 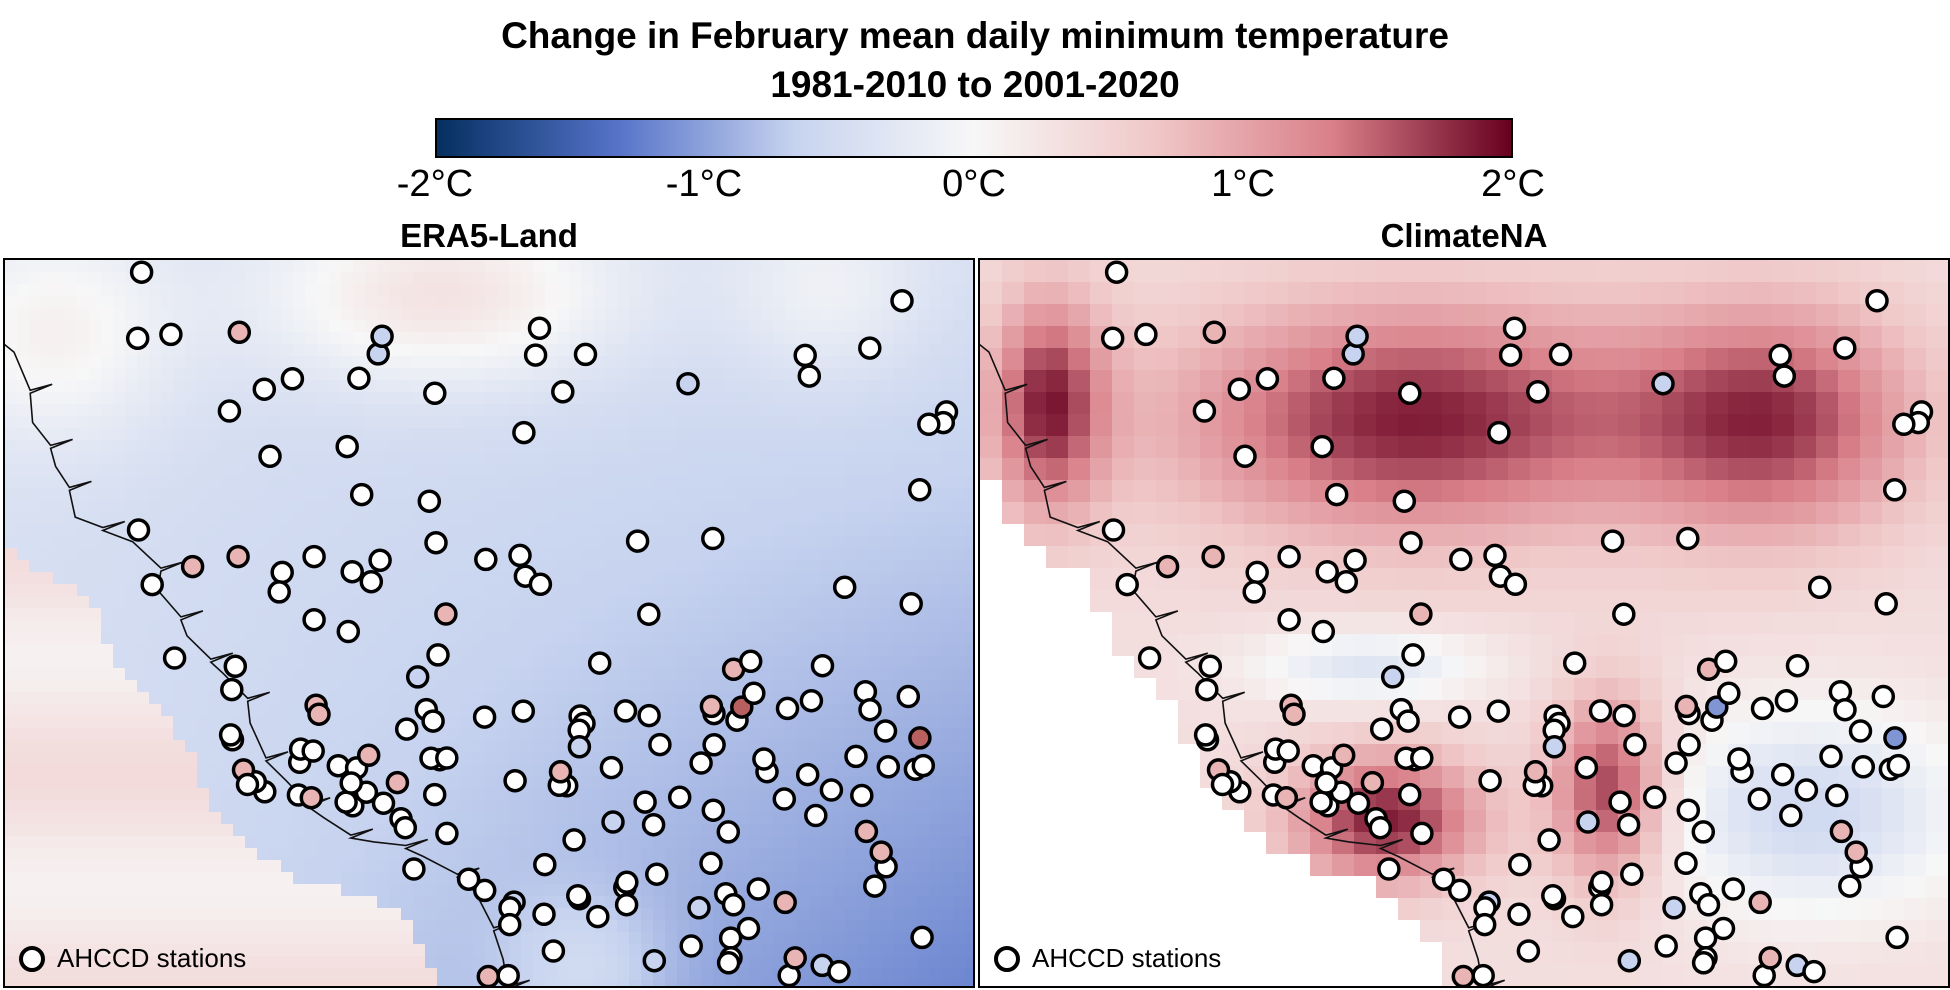 What do you see at coordinates (704, 184) in the screenshot?
I see `colorbar-tick-label: -1°C` at bounding box center [704, 184].